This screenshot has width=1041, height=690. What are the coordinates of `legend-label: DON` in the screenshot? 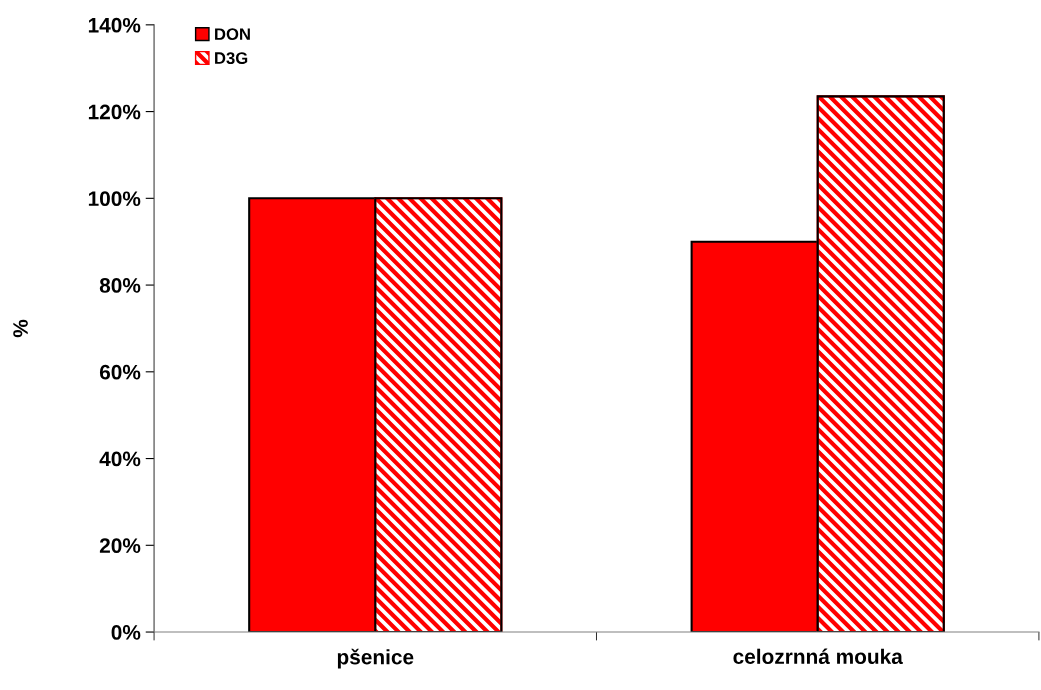 It's located at (232, 34).